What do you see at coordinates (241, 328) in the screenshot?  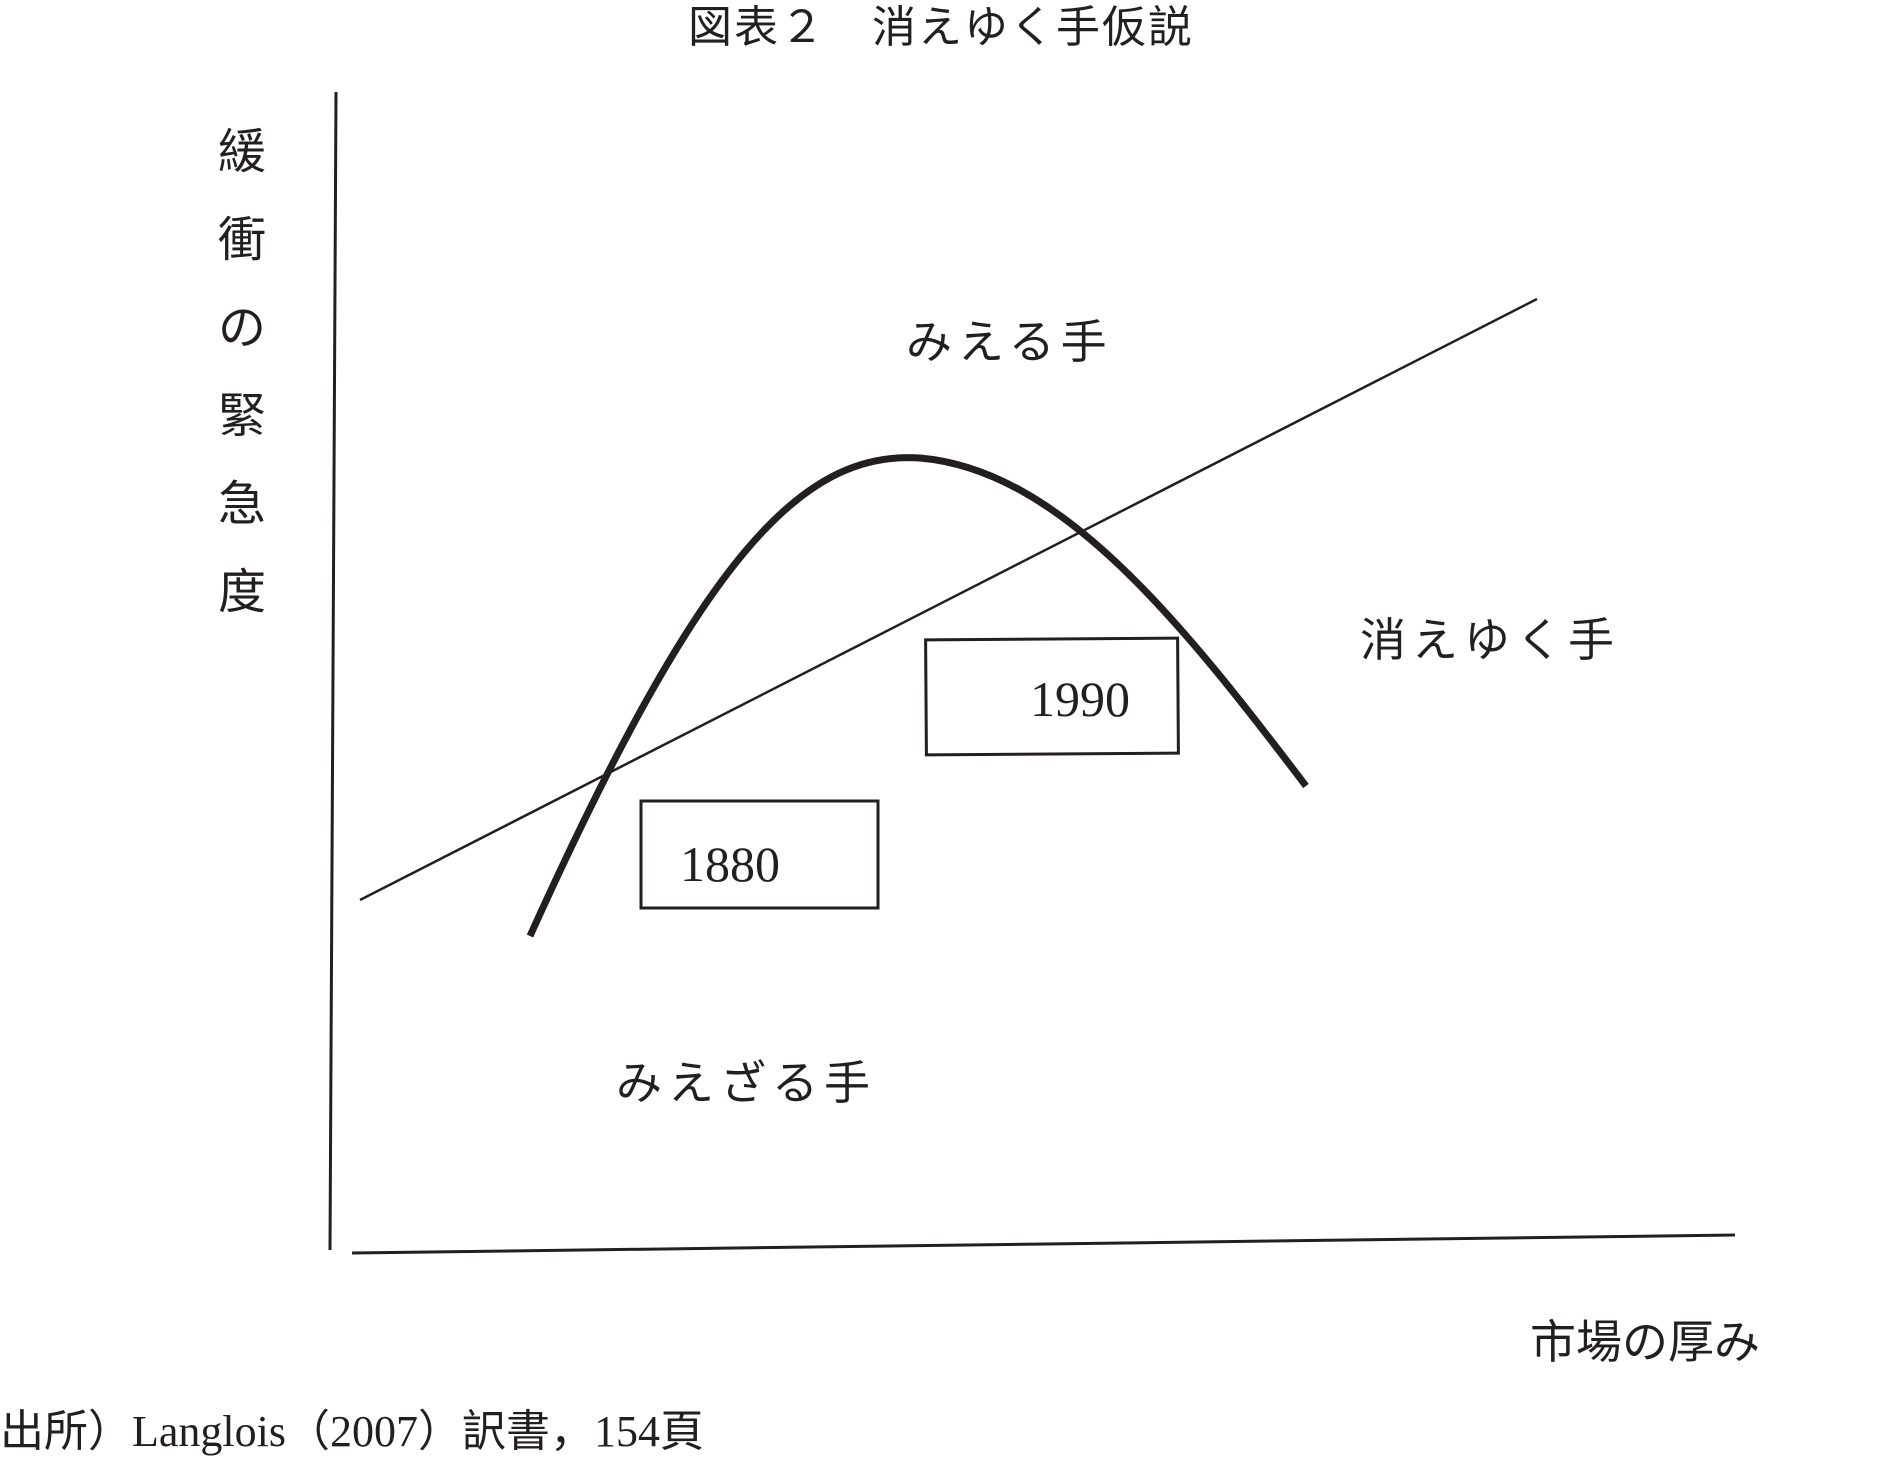 I see `y-axis-label-char: の` at bounding box center [241, 328].